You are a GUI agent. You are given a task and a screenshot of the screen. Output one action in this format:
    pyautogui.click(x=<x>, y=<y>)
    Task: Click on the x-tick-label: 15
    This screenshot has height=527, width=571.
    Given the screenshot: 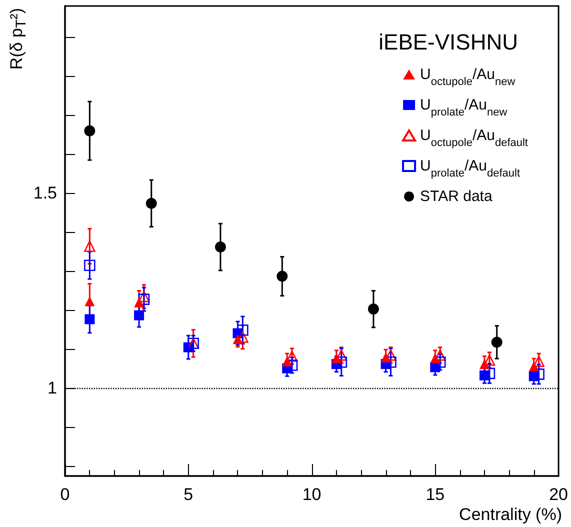 What is the action you would take?
    pyautogui.click(x=435, y=494)
    